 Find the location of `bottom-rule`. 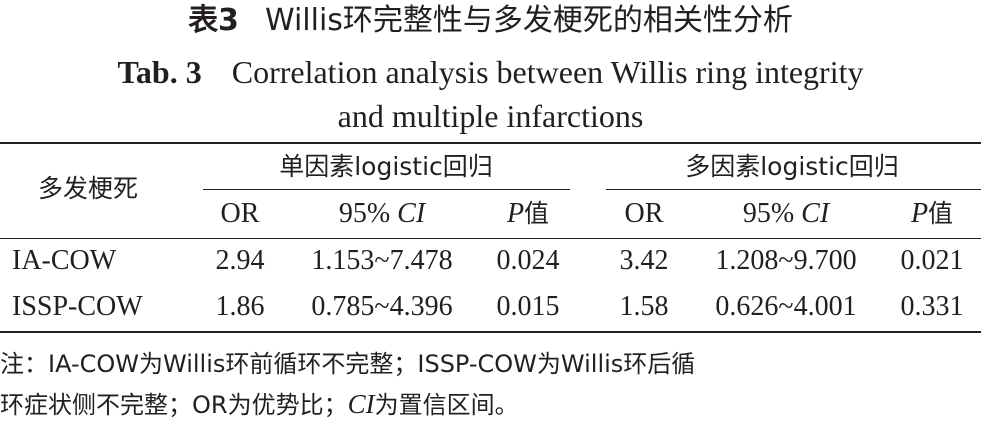

bottom-rule is located at coordinates (490, 332).